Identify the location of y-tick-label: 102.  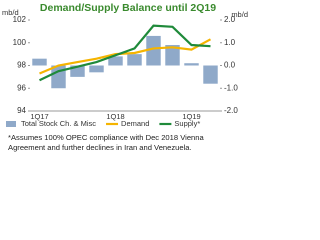
(20, 19).